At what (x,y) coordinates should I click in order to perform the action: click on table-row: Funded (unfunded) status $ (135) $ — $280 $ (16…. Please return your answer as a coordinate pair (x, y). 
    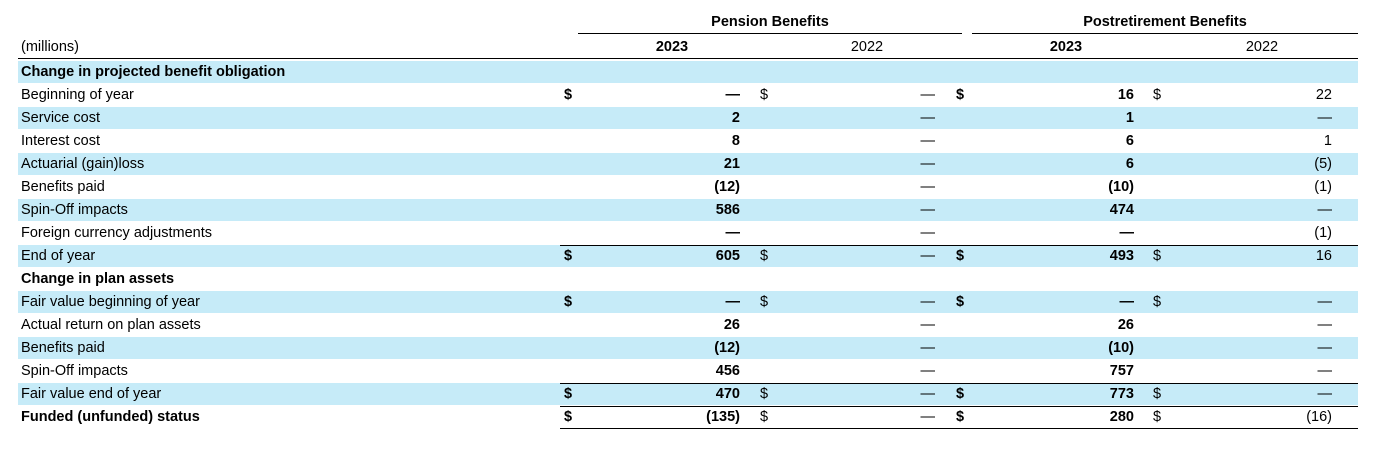
    Looking at the image, I should click on (688, 417).